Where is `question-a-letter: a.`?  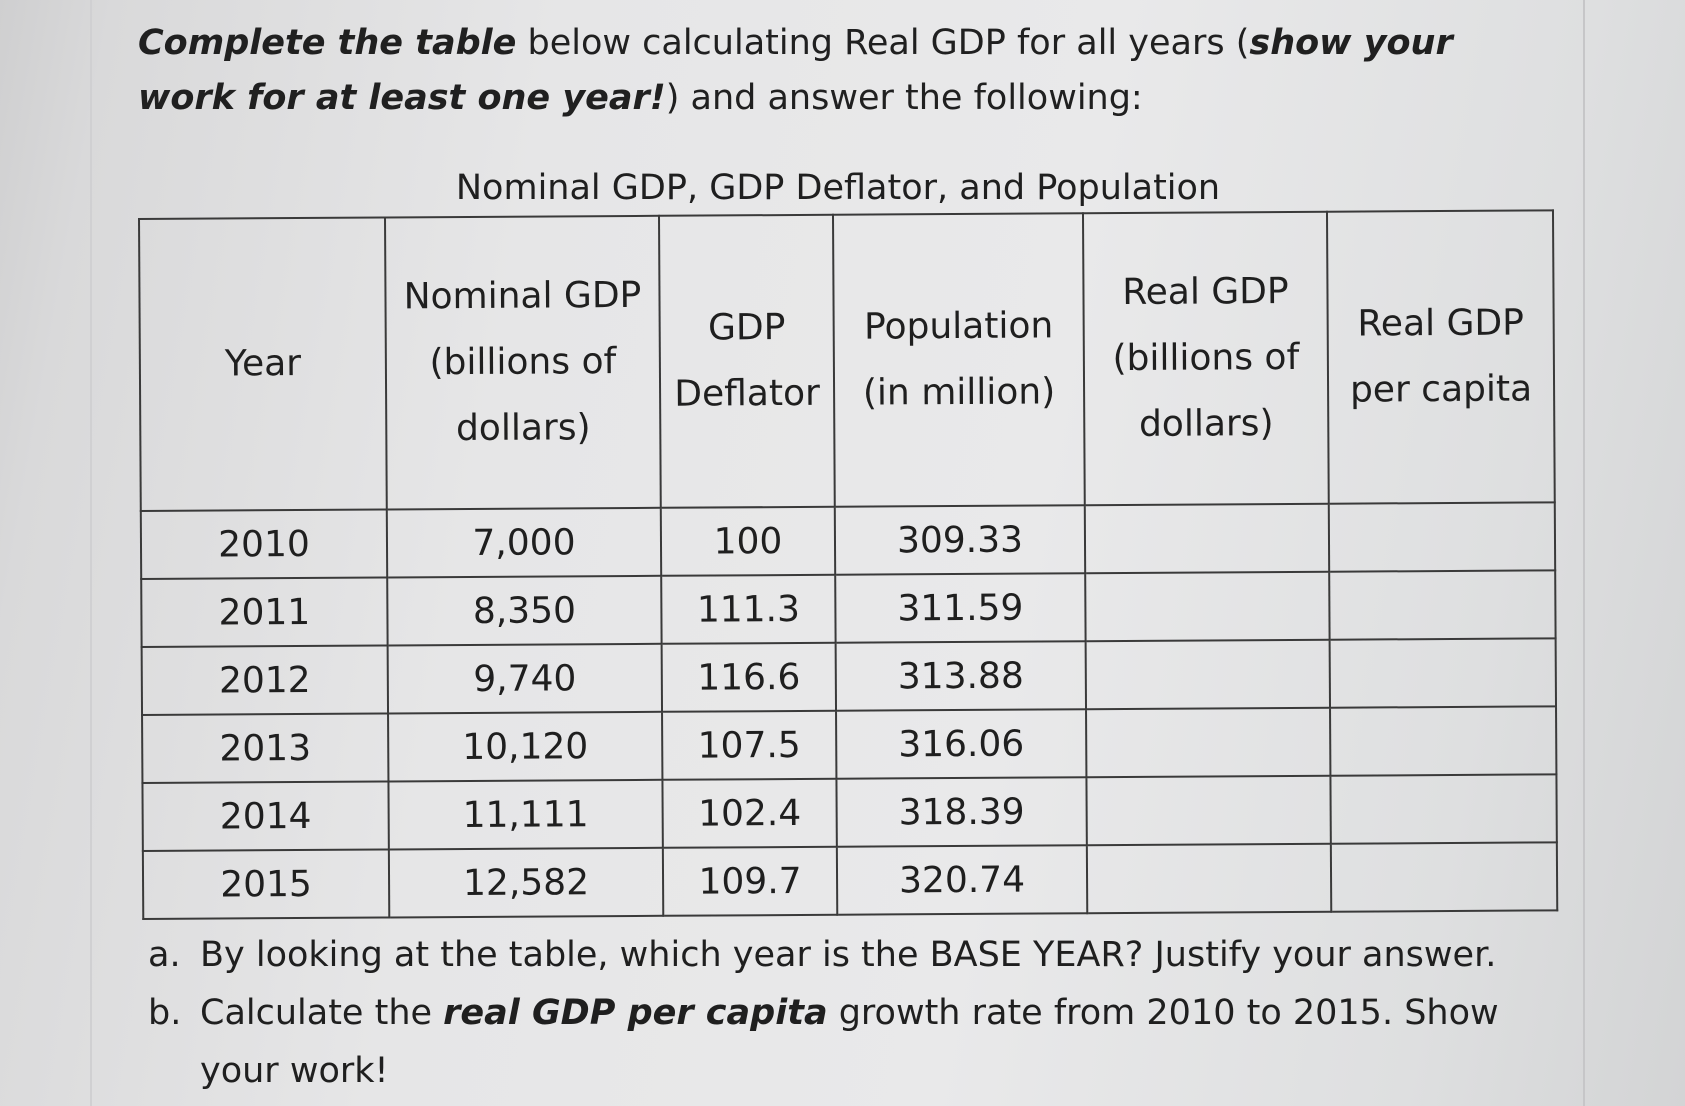 question-a-letter: a. is located at coordinates (164, 955).